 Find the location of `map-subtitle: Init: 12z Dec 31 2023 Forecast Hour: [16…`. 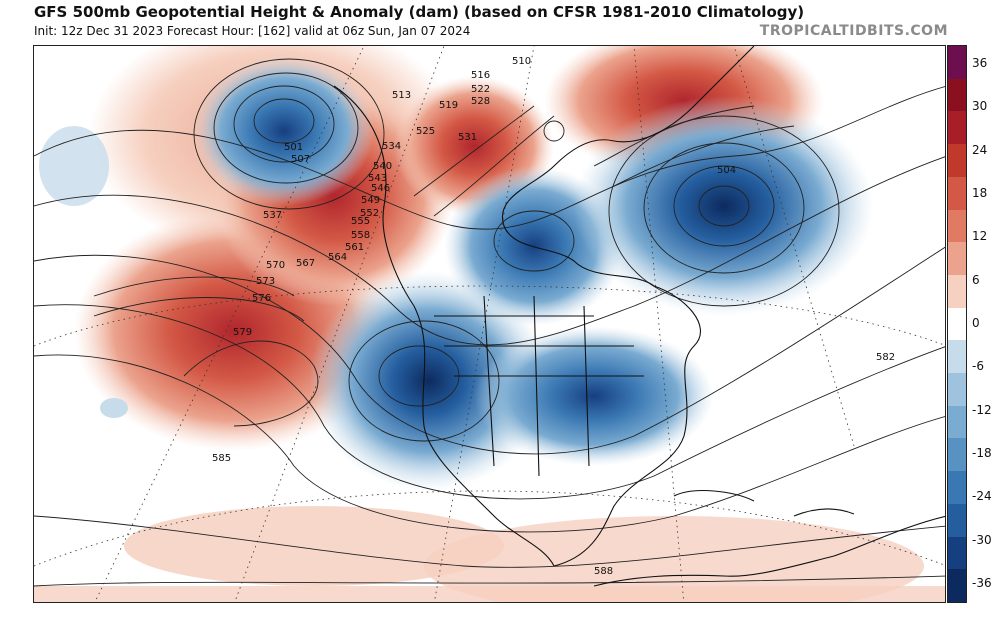

map-subtitle: Init: 12z Dec 31 2023 Forecast Hour: [16… is located at coordinates (252, 31).